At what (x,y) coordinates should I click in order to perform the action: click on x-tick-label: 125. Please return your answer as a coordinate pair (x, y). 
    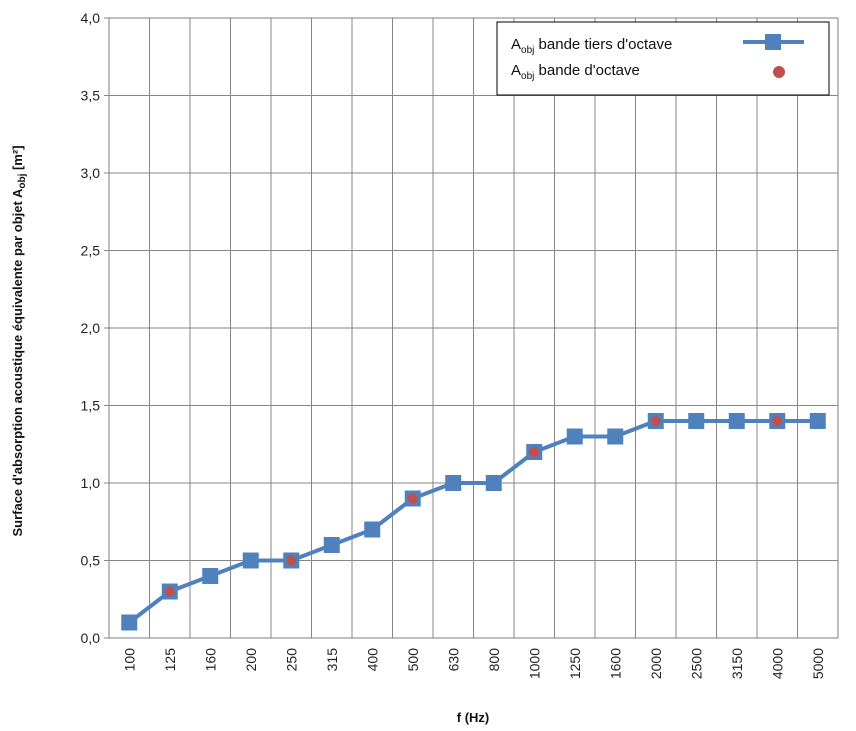
    Looking at the image, I should click on (170, 660).